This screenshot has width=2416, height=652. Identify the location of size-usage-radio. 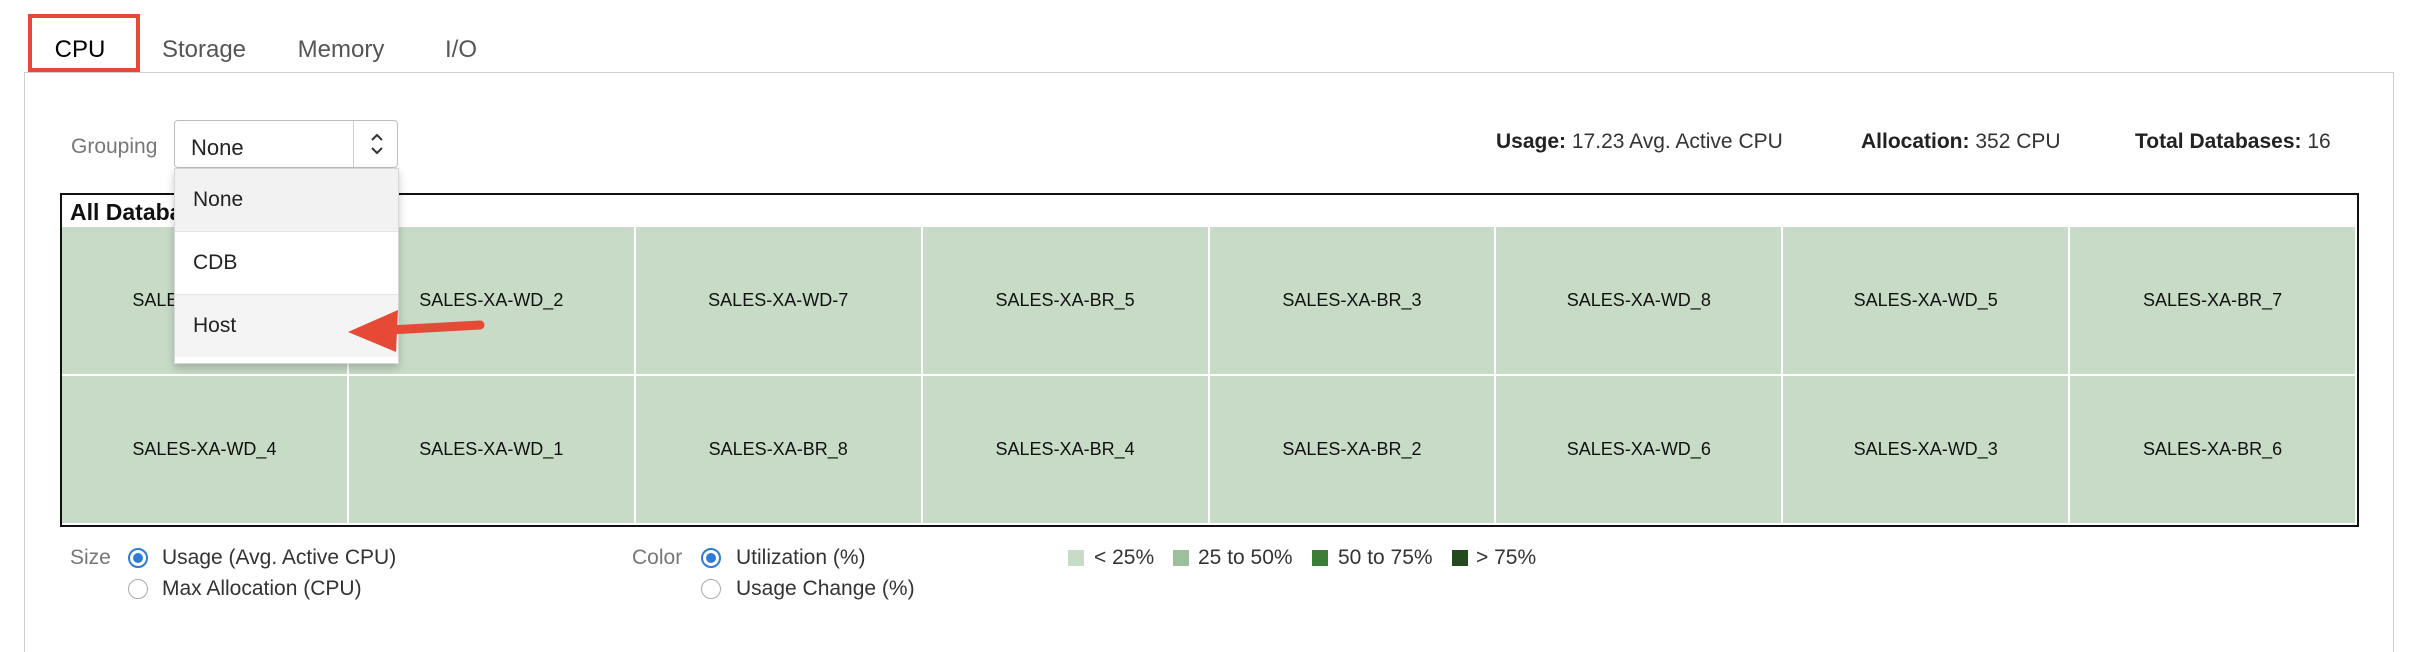
(138, 558).